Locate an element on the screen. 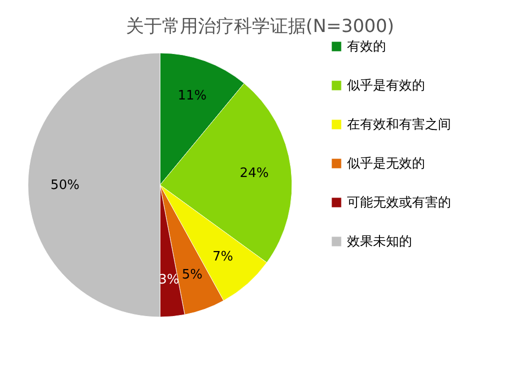 This screenshot has width=520, height=391. data-label: 24% is located at coordinates (254, 174).